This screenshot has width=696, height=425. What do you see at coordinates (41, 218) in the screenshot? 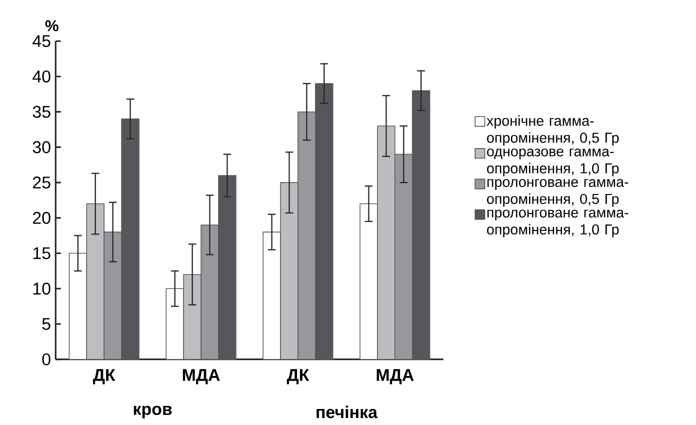
I see `y-tick-label: 20` at bounding box center [41, 218].